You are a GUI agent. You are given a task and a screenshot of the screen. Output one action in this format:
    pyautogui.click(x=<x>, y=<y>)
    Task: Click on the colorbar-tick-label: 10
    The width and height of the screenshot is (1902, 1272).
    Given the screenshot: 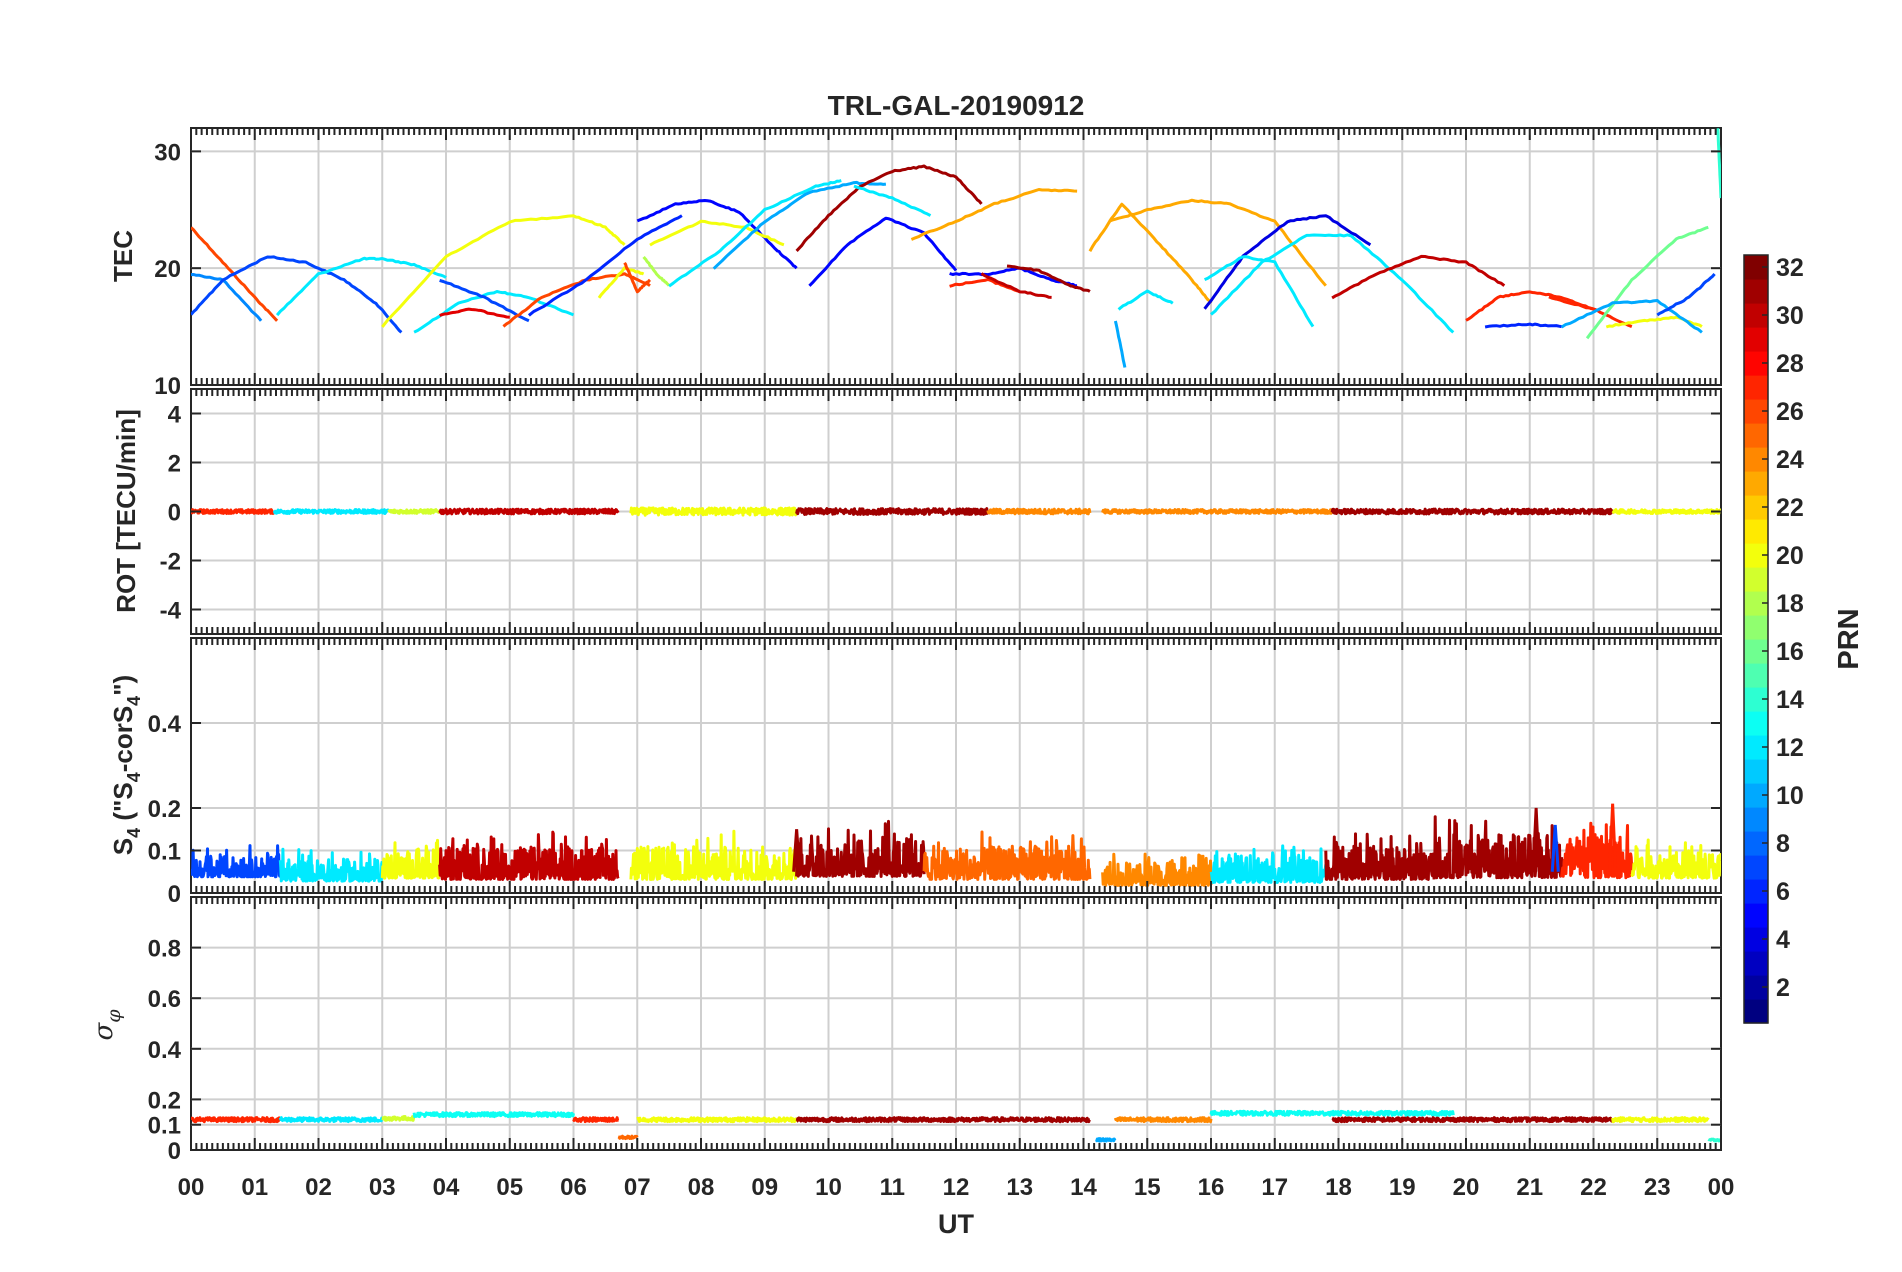 What is the action you would take?
    pyautogui.click(x=1790, y=796)
    